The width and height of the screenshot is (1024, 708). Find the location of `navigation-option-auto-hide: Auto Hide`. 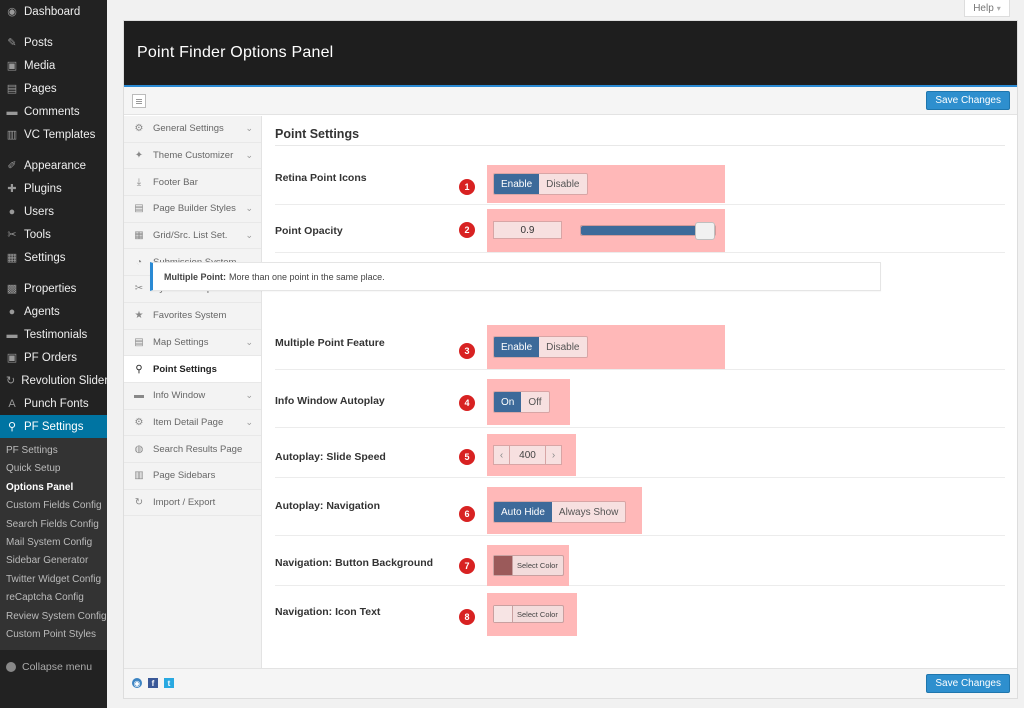

navigation-option-auto-hide: Auto Hide is located at coordinates (523, 512).